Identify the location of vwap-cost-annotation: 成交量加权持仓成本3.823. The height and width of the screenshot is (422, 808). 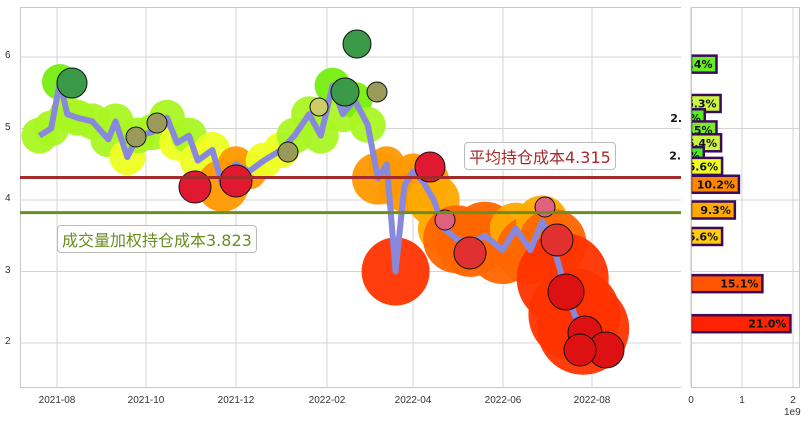
(157, 239).